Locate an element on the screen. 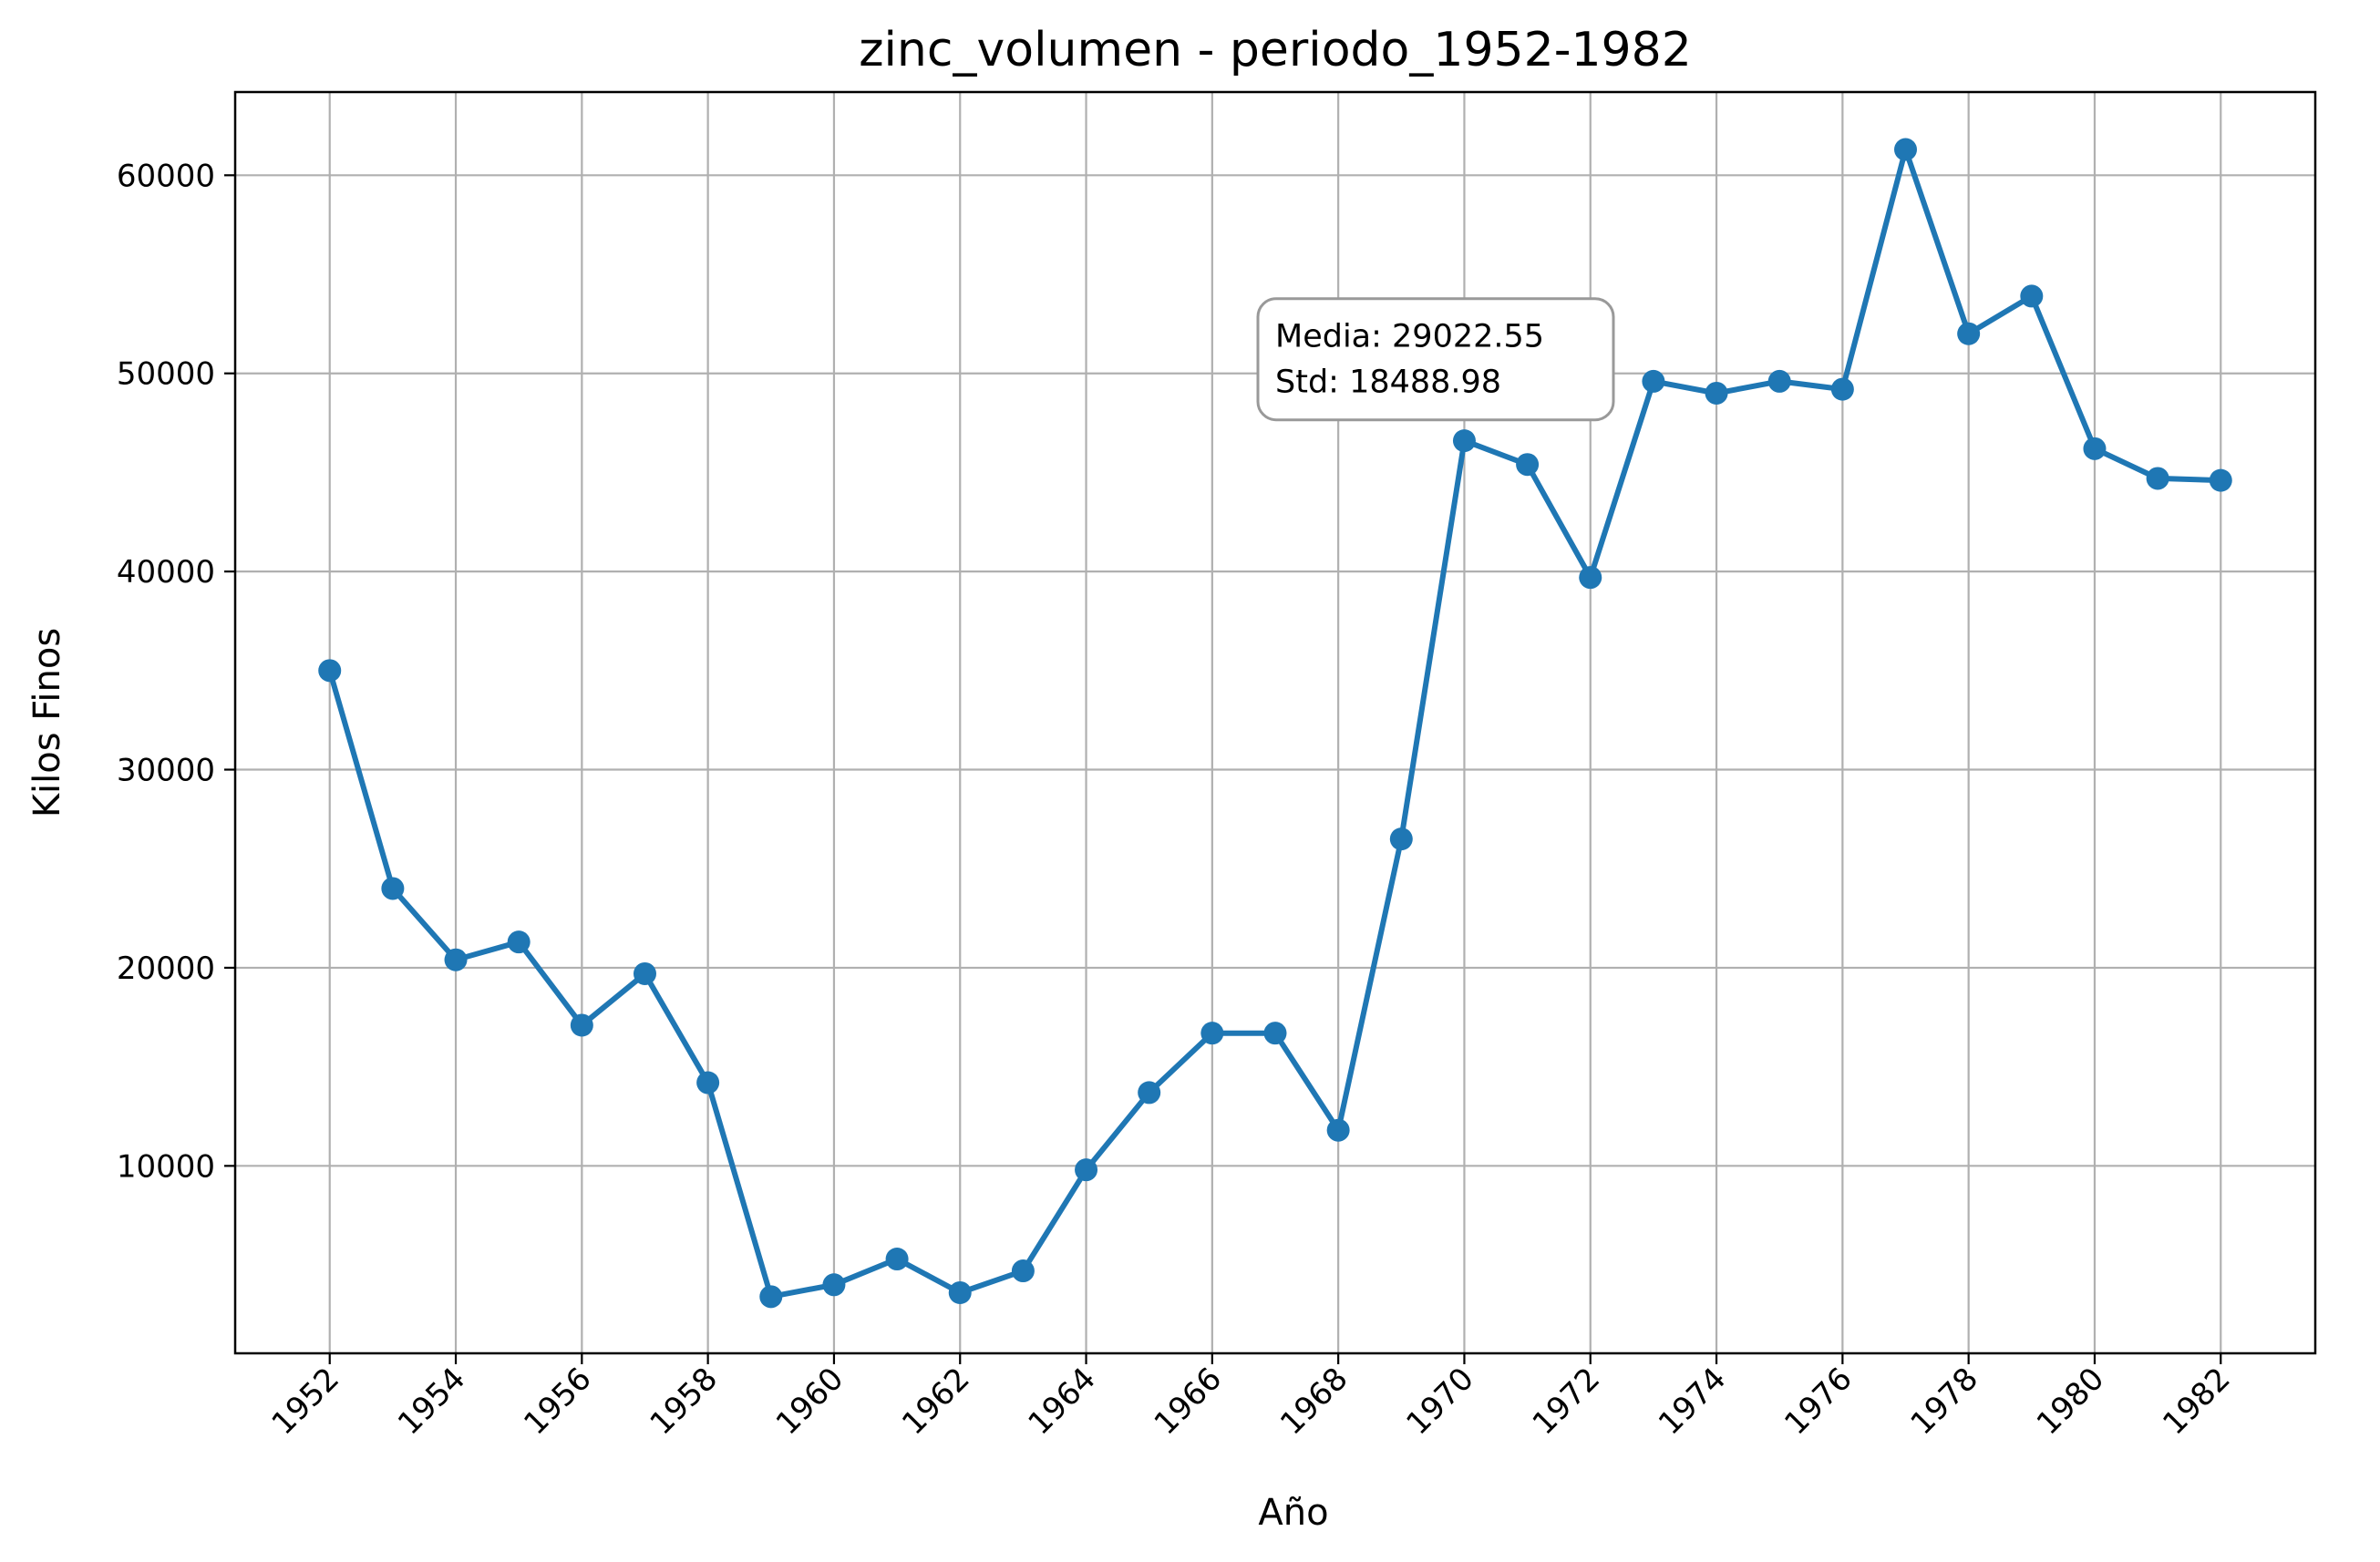 Image resolution: width=2380 pixels, height=1562 pixels. annotation-text: Std: 18488.98 is located at coordinates (1388, 383).